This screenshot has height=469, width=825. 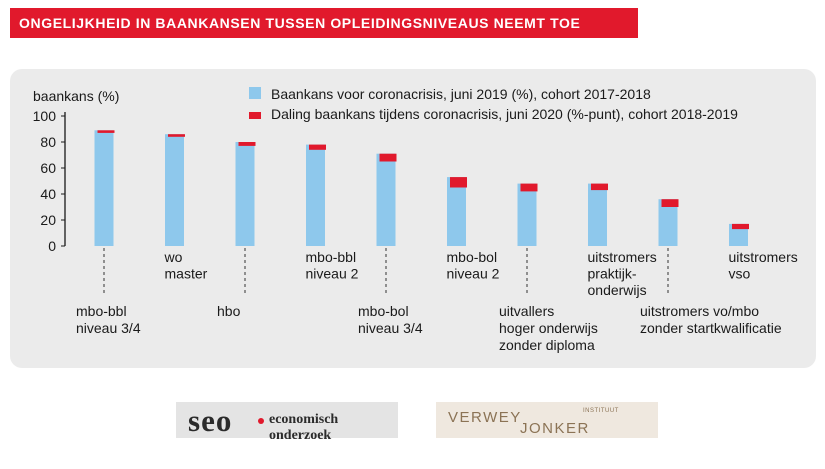 I want to click on category-label: zonder diploma, so click(x=547, y=345).